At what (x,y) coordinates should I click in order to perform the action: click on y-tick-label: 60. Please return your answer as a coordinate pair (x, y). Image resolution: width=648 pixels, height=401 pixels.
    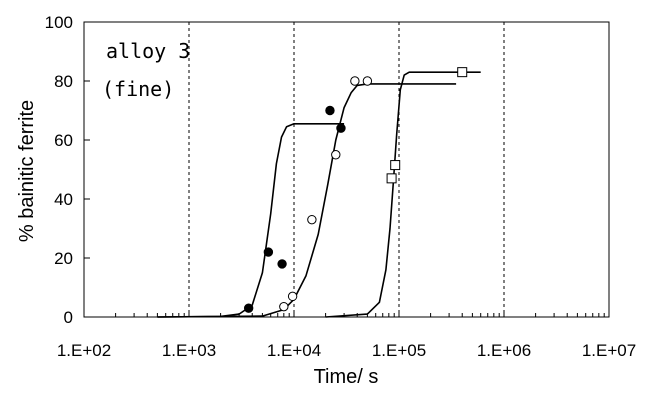
    Looking at the image, I should click on (63, 140).